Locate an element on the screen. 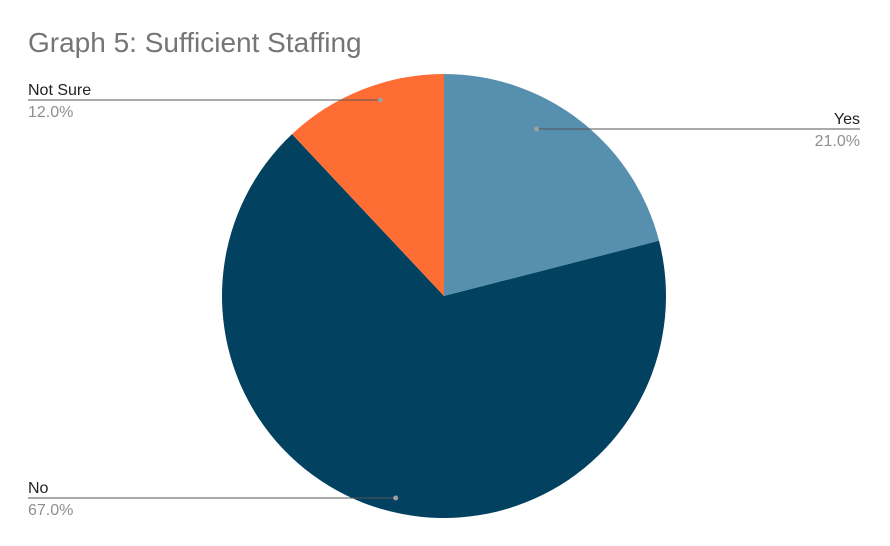 This screenshot has height=546, width=890. slice-label-not-sure: Not Sure is located at coordinates (59, 90).